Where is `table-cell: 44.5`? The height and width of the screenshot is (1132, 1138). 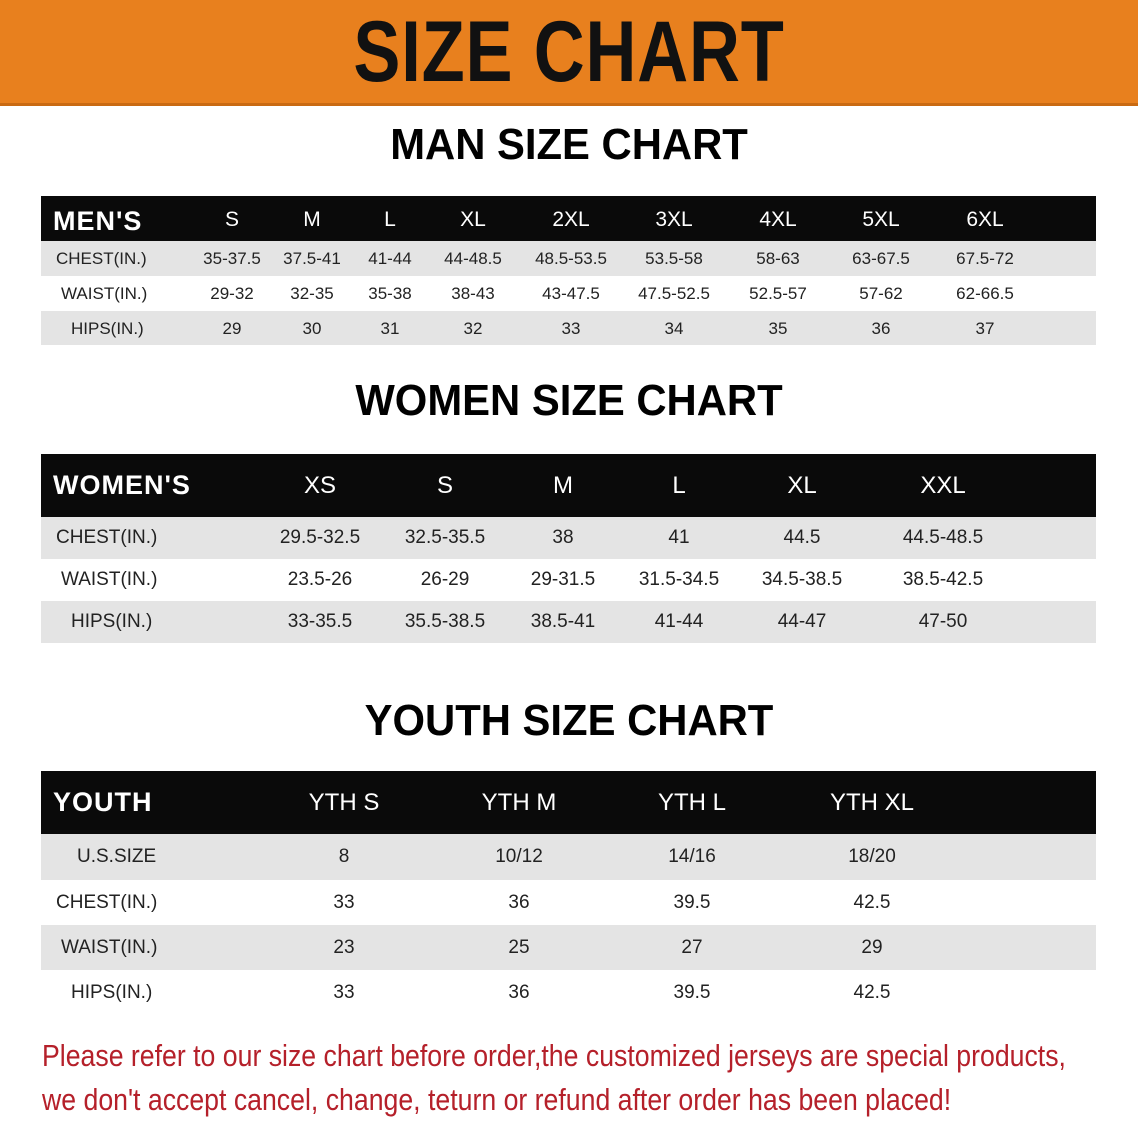
table-cell: 44.5 is located at coordinates (802, 537).